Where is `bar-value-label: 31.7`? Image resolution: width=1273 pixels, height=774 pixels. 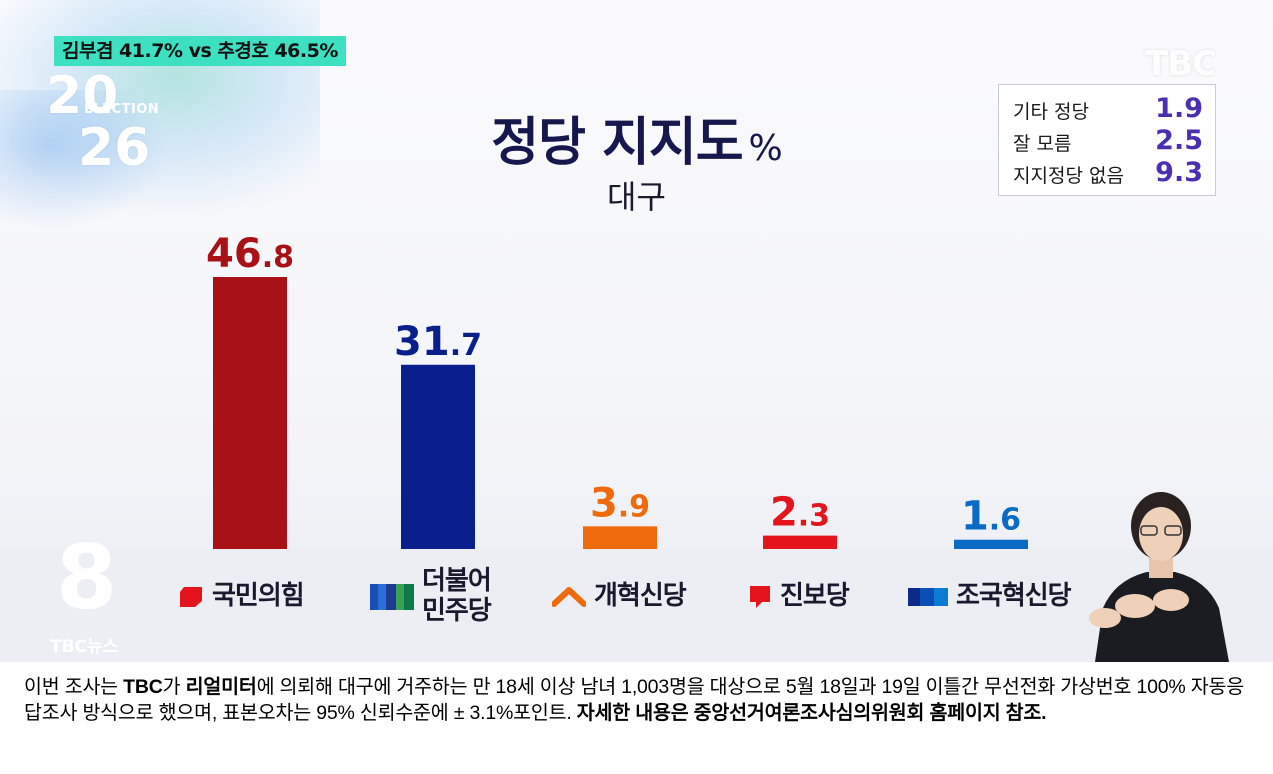 bar-value-label: 31.7 is located at coordinates (438, 342).